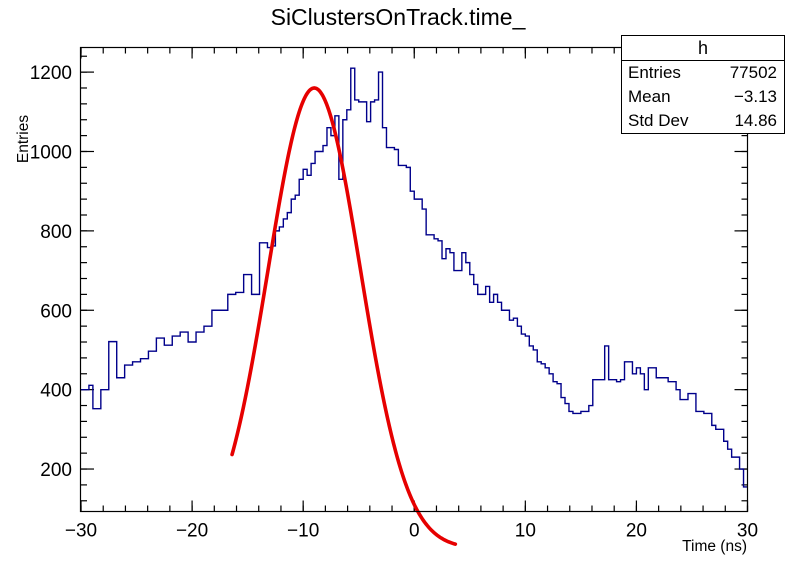 The image size is (796, 572). Describe the element at coordinates (303, 531) in the screenshot. I see `svg-text: −10` at that location.